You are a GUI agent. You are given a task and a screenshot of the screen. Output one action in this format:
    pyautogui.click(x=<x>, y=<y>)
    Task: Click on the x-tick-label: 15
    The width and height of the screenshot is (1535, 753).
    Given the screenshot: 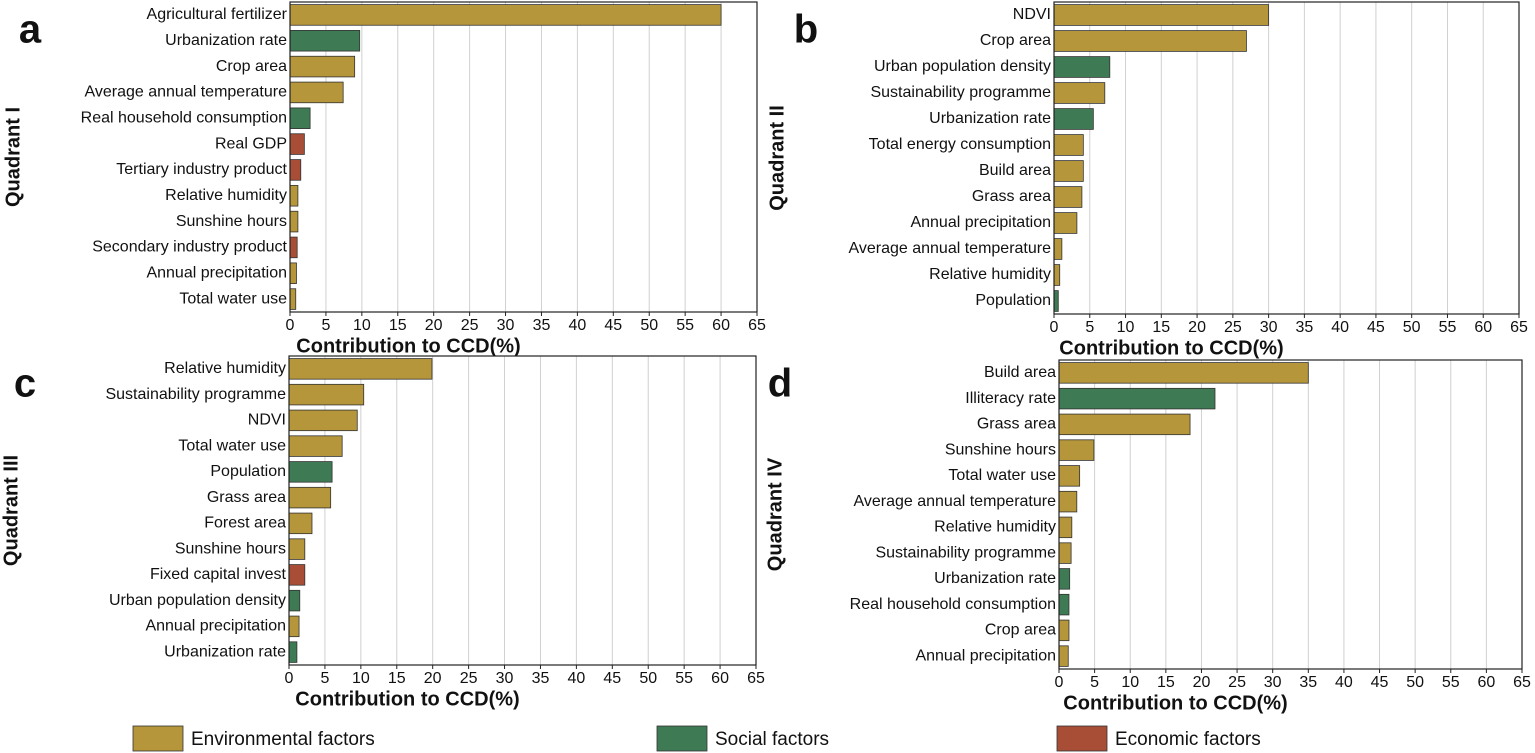 What is the action you would take?
    pyautogui.click(x=1161, y=327)
    